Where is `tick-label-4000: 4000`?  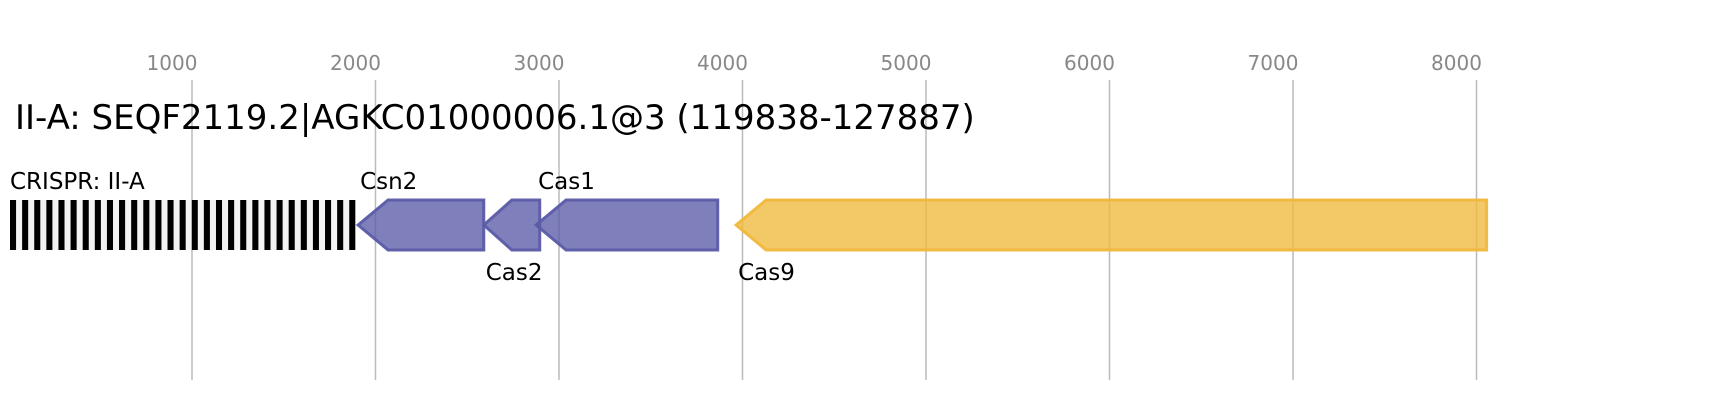
tick-label-4000: 4000 is located at coordinates (722, 63).